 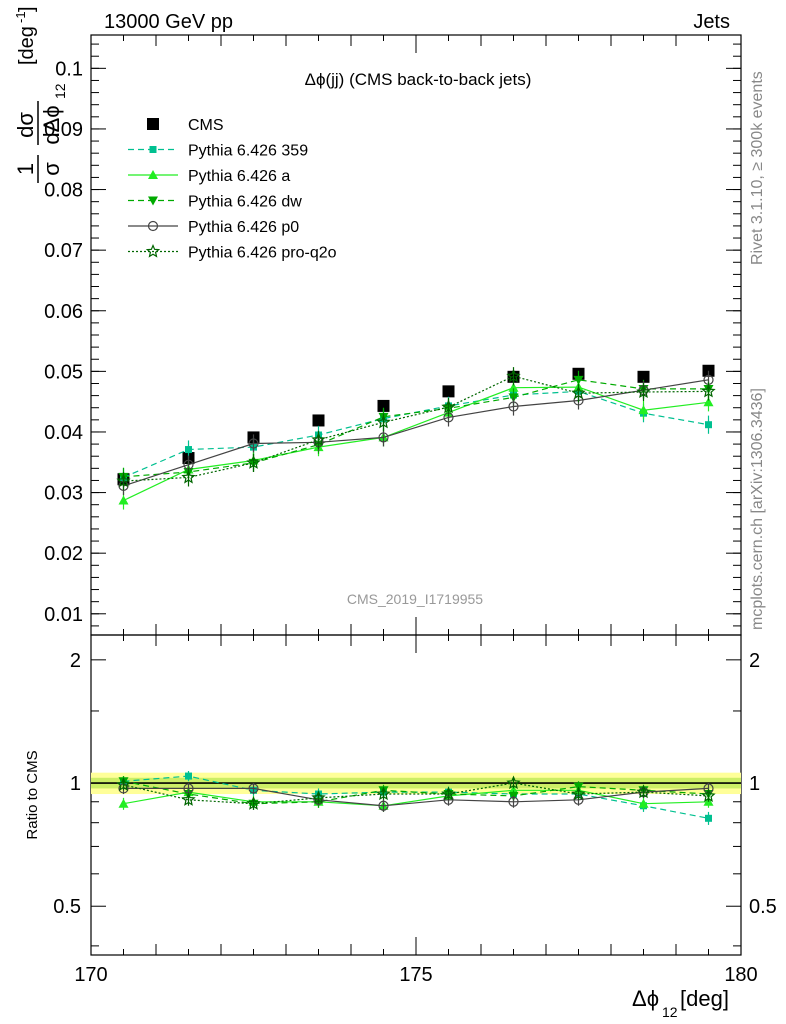 What do you see at coordinates (757, 509) in the screenshot?
I see `source-reference: mcplots.cern.ch [arXiv:1306.3436]` at bounding box center [757, 509].